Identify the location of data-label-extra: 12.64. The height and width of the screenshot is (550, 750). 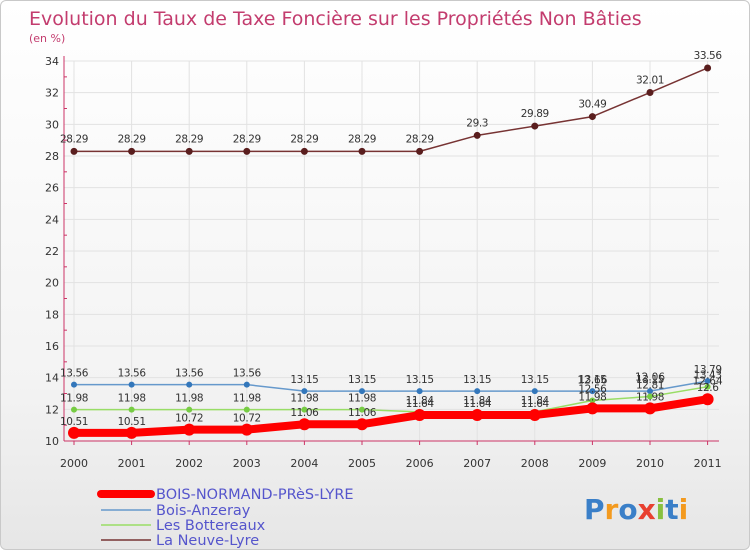
(708, 382).